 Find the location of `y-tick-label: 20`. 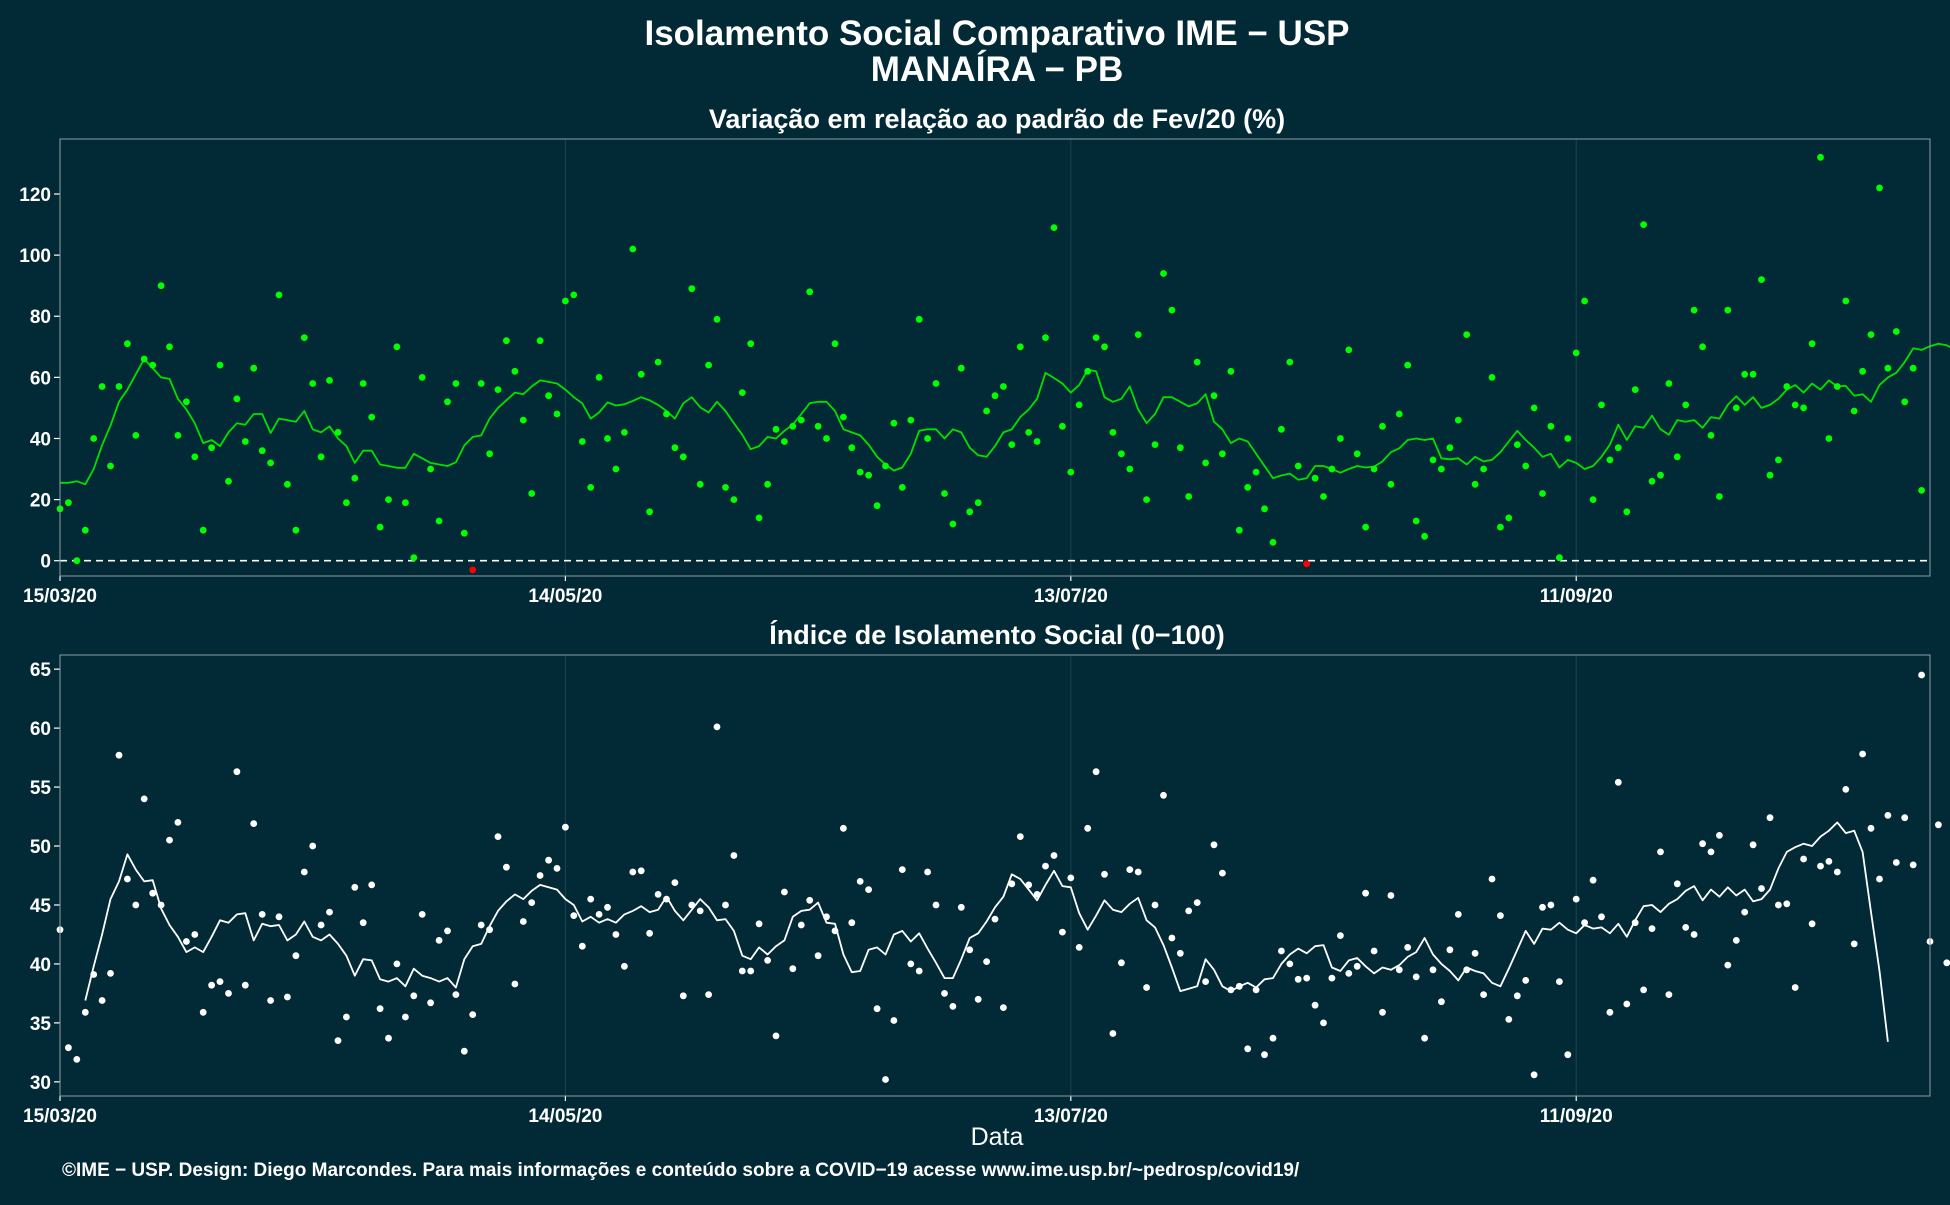

y-tick-label: 20 is located at coordinates (40, 501).